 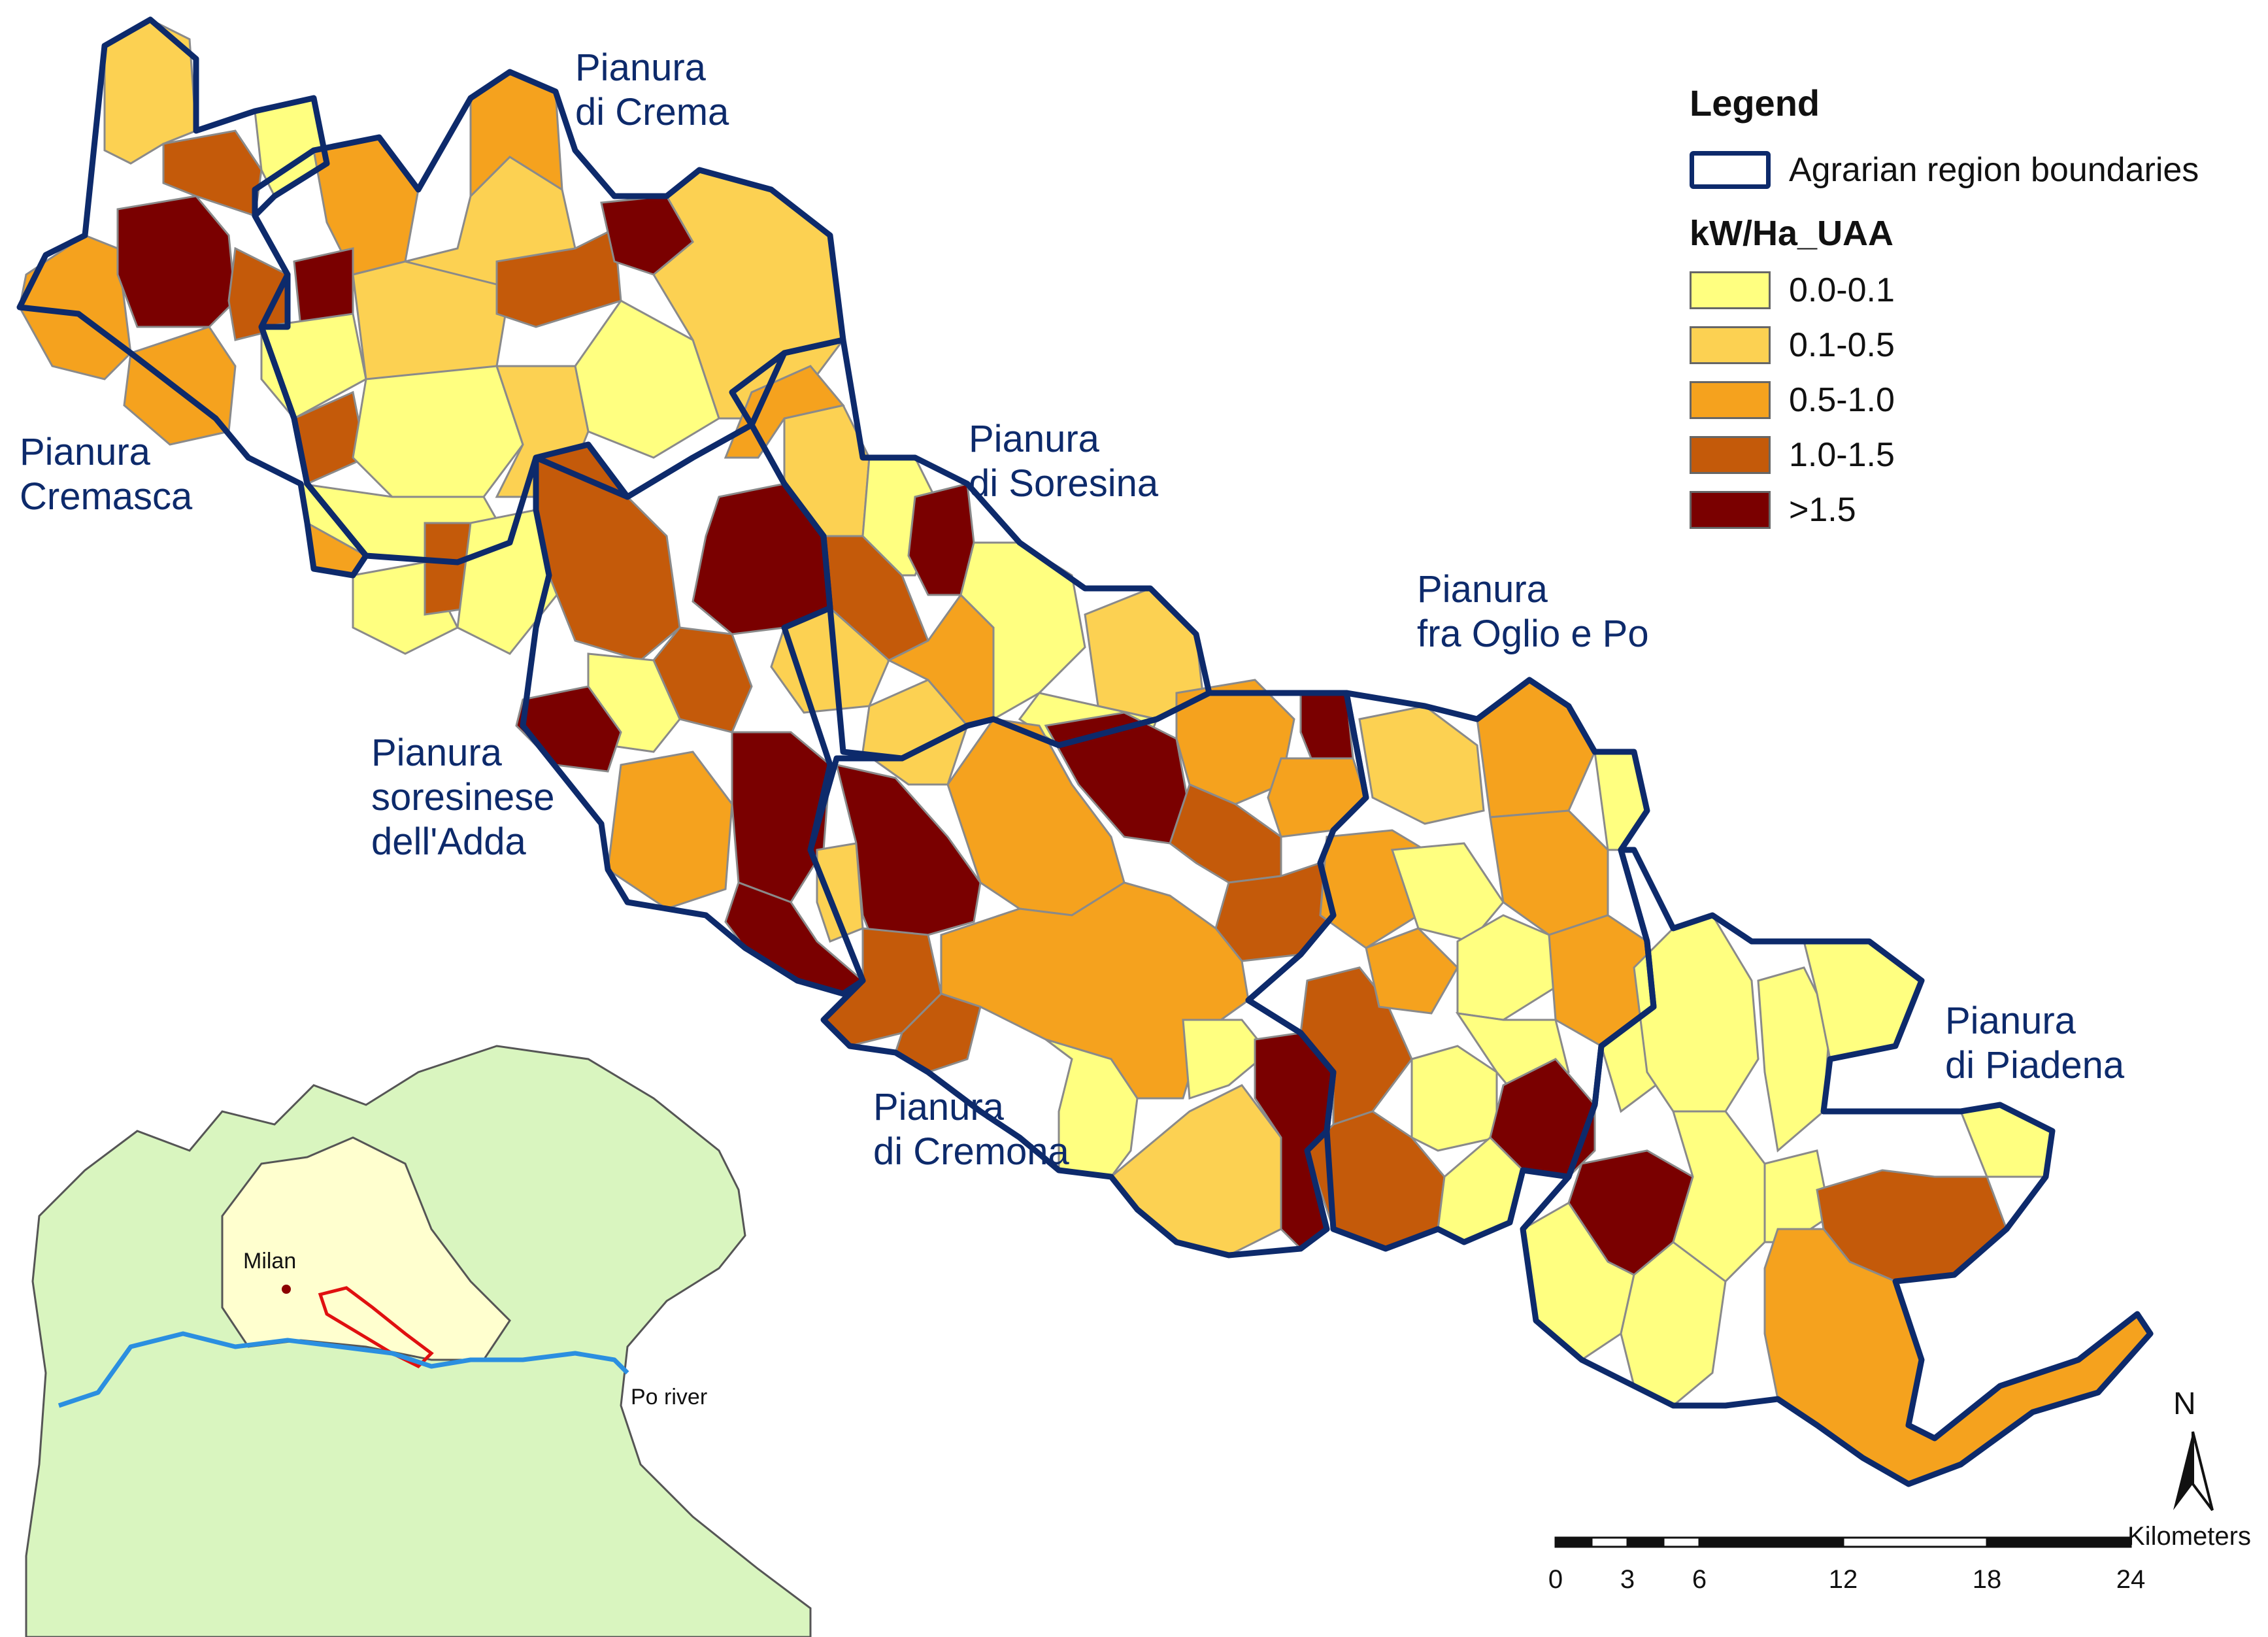 What do you see at coordinates (1730, 170) in the screenshot?
I see `legend-boundary-swatch` at bounding box center [1730, 170].